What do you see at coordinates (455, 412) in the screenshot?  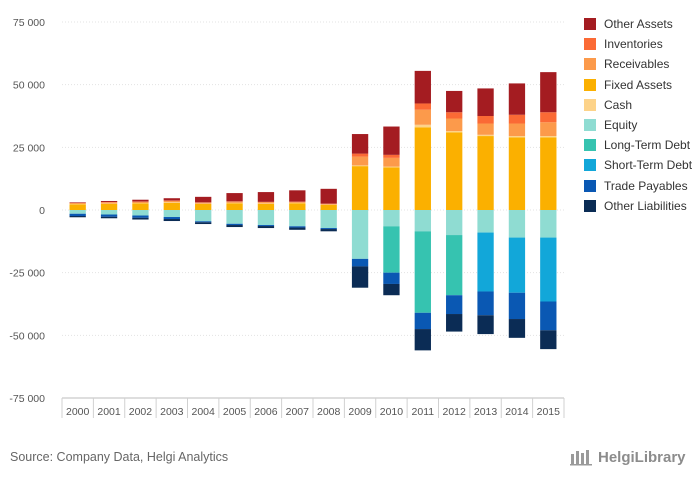 I see `x-tick-label: 2012` at bounding box center [455, 412].